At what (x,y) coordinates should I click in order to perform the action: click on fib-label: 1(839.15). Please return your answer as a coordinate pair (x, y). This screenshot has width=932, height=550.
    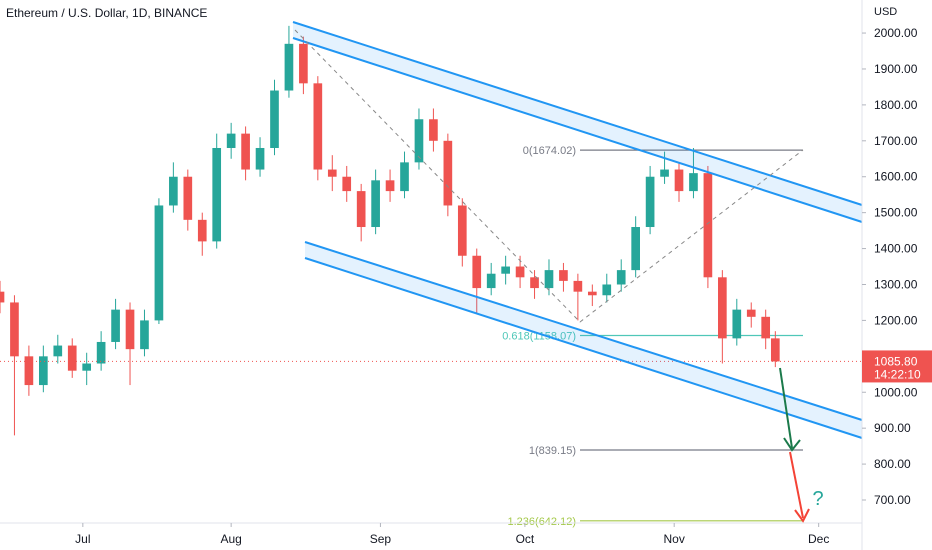
    Looking at the image, I should click on (552, 451).